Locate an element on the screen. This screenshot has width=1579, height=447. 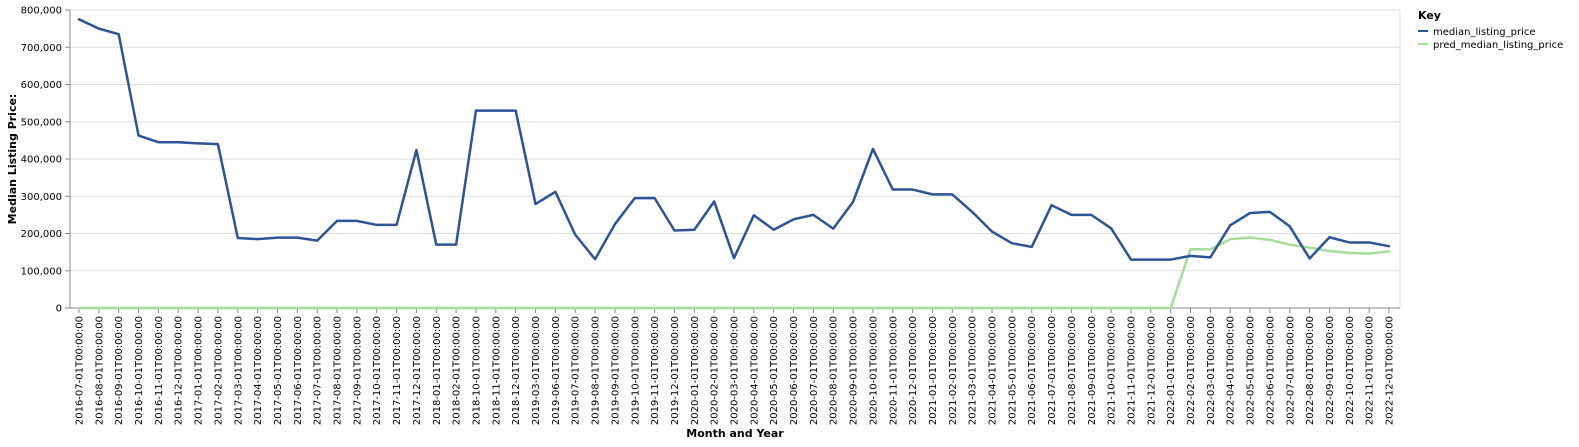
x-tick-label: 2020-04-01T00:00:00 is located at coordinates (754, 370).